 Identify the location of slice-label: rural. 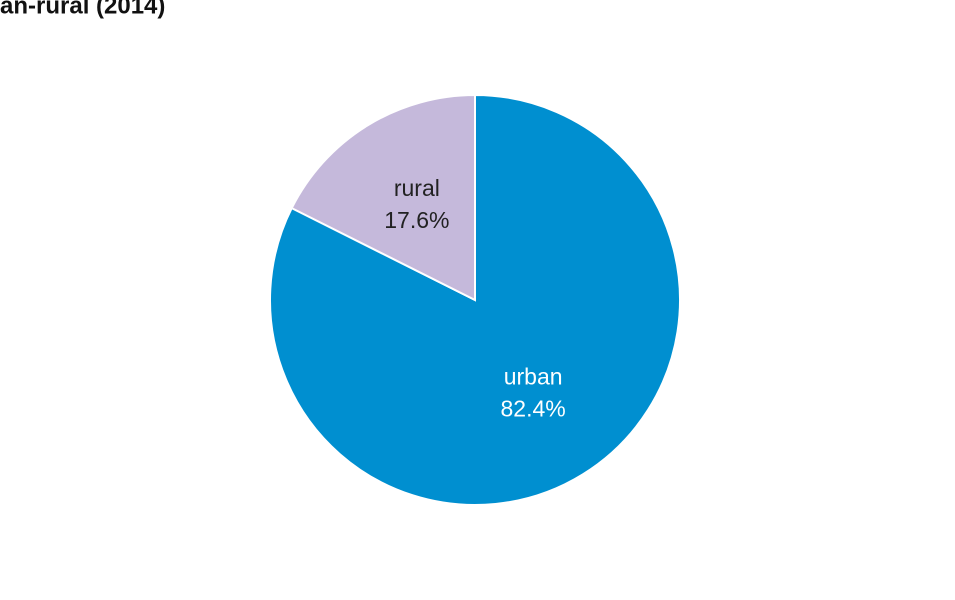
(417, 188).